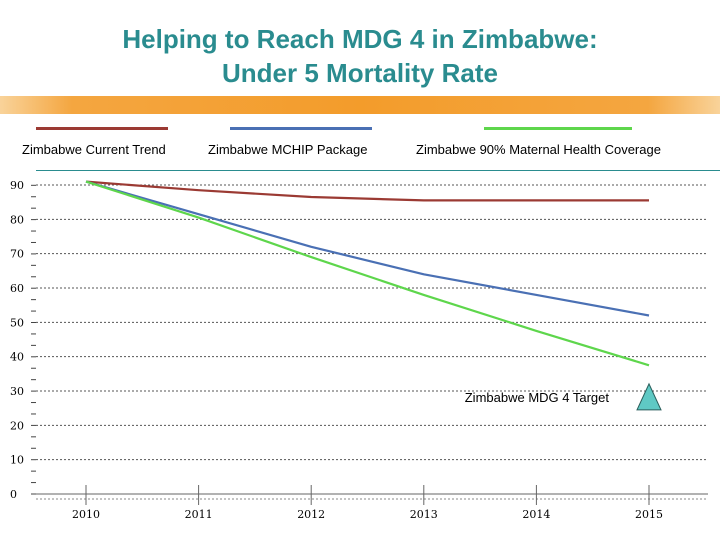 The height and width of the screenshot is (540, 720). I want to click on y-tick-label: 50, so click(17, 322).